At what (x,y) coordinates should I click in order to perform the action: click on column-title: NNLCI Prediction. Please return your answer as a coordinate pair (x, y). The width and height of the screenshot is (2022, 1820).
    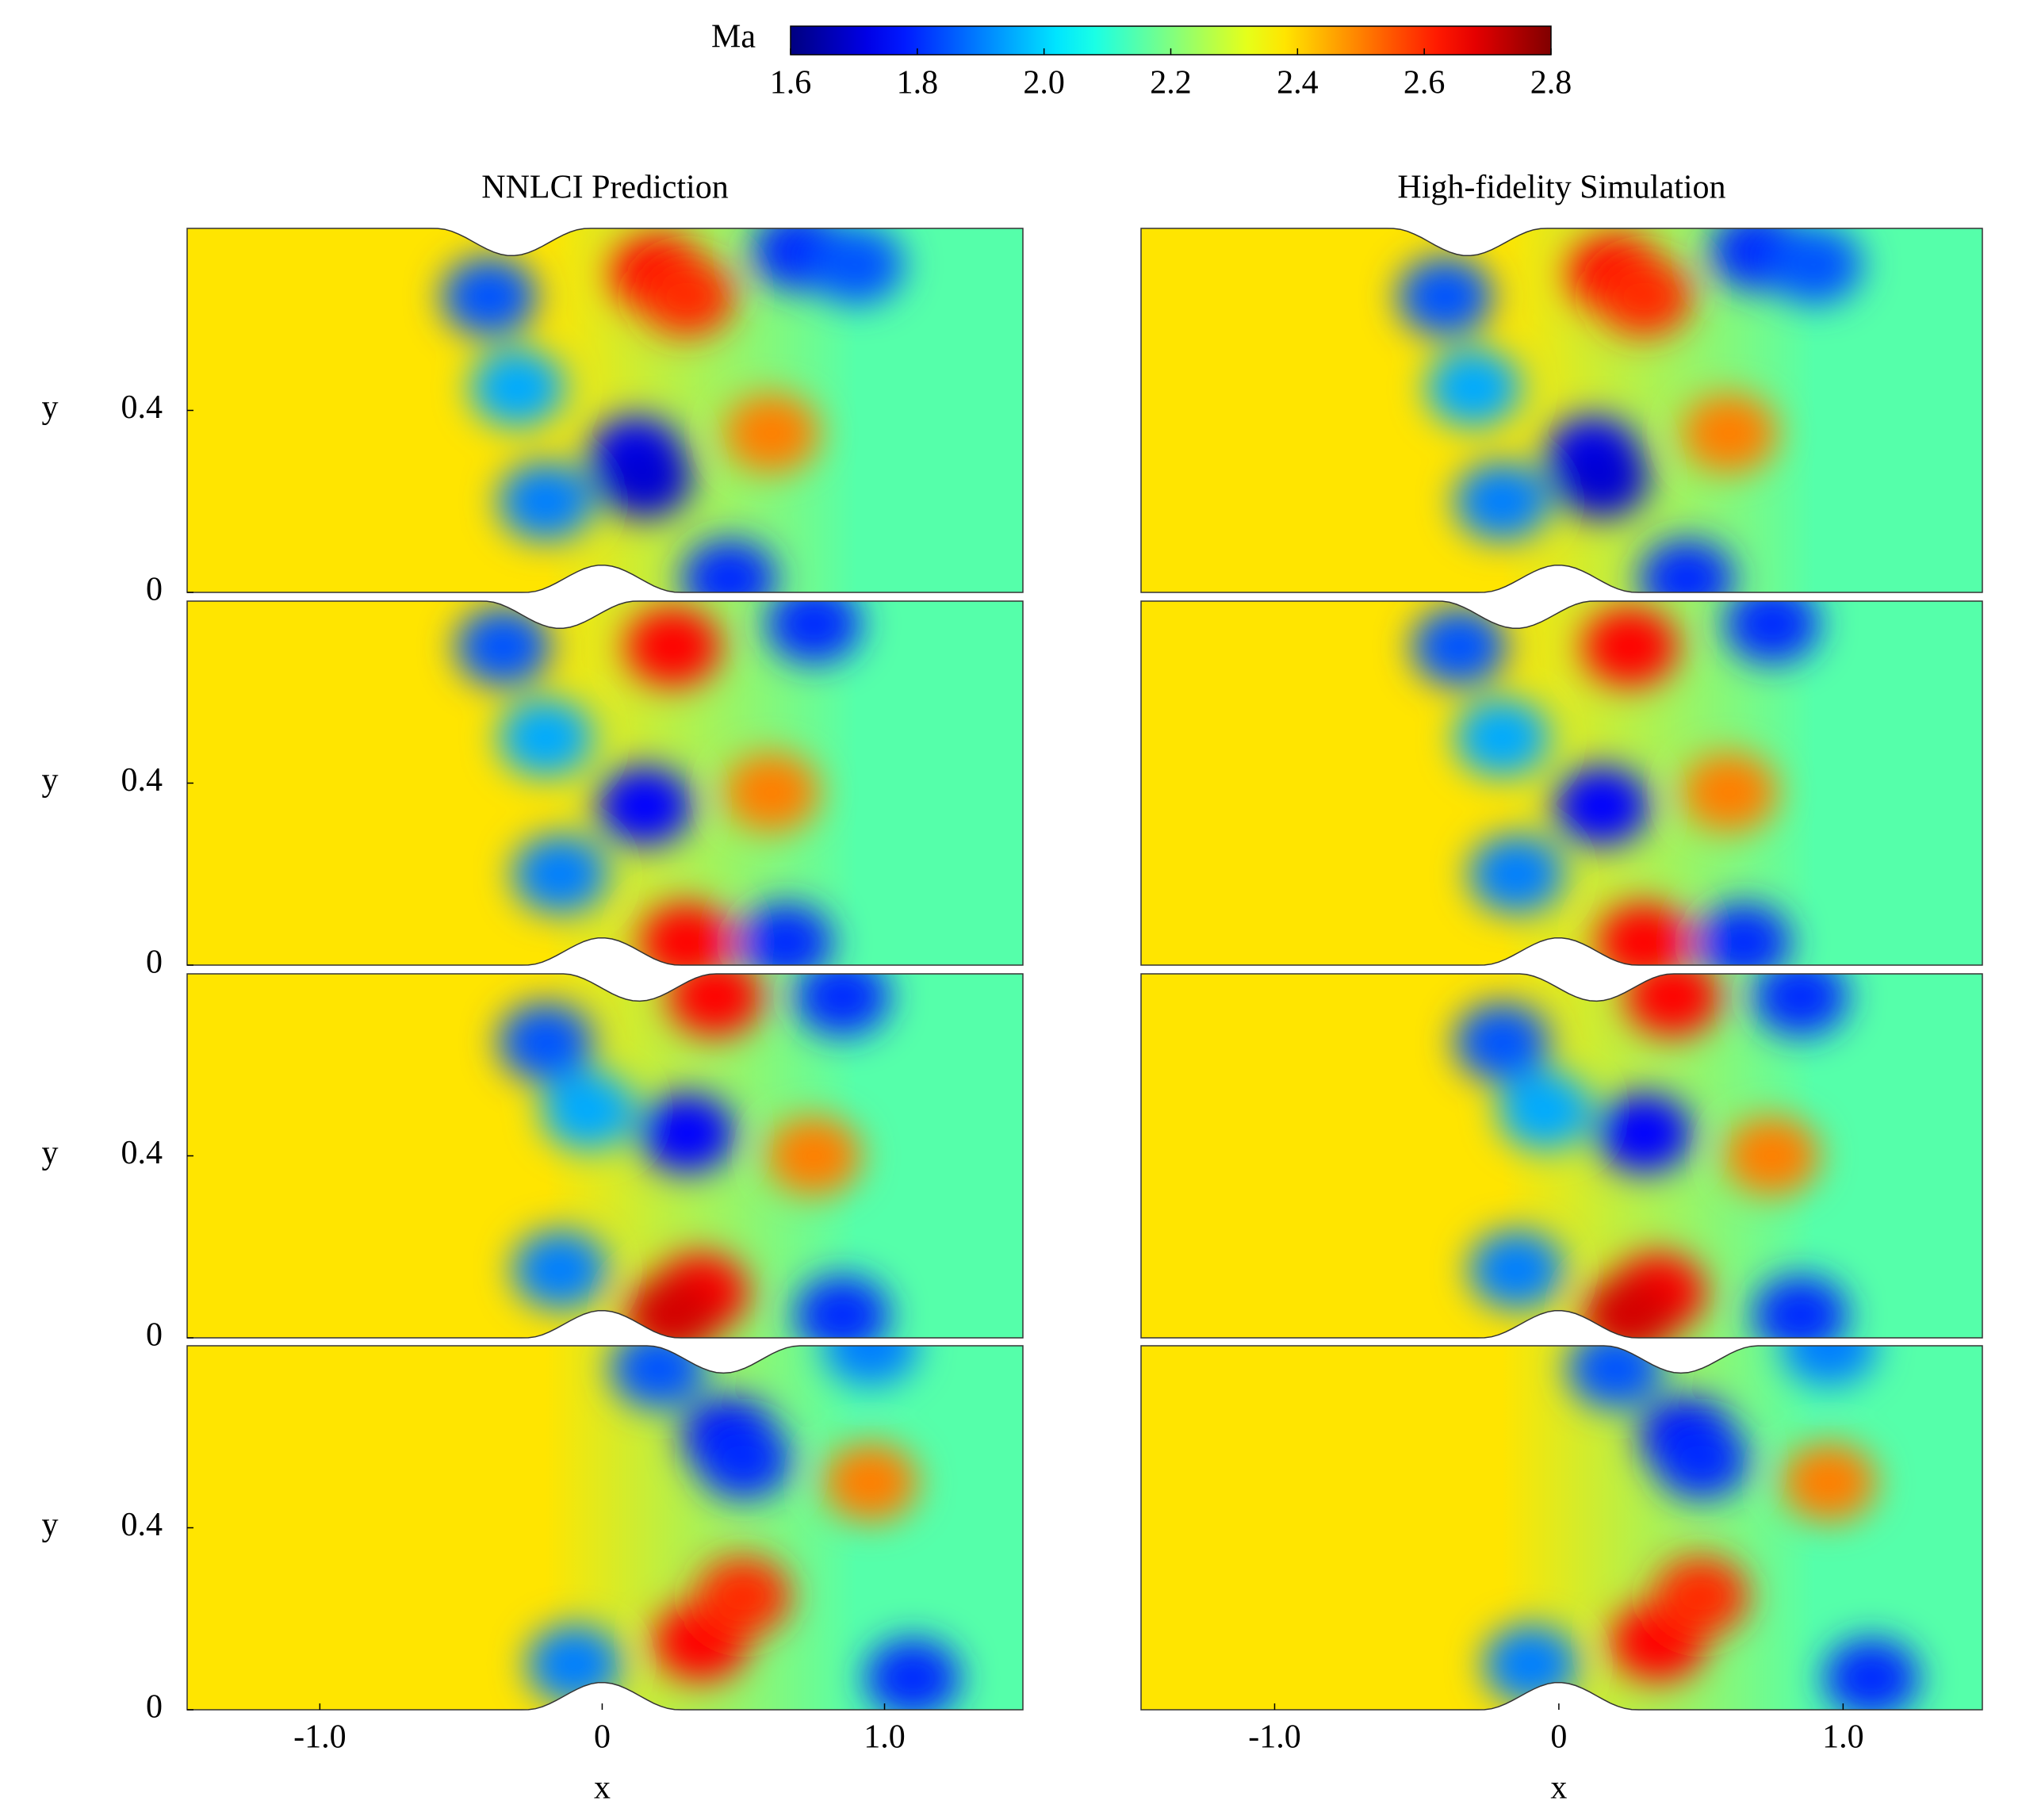
    Looking at the image, I should click on (604, 188).